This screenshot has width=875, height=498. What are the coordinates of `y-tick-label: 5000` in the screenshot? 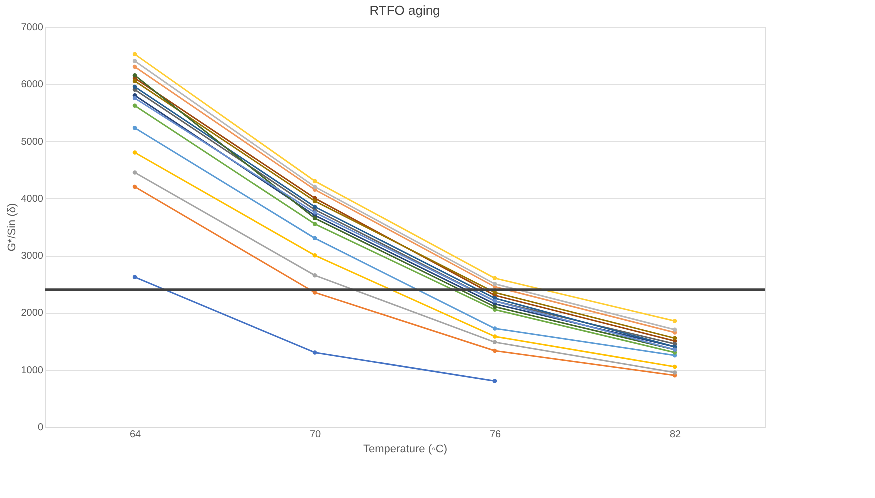 It's located at (32, 142).